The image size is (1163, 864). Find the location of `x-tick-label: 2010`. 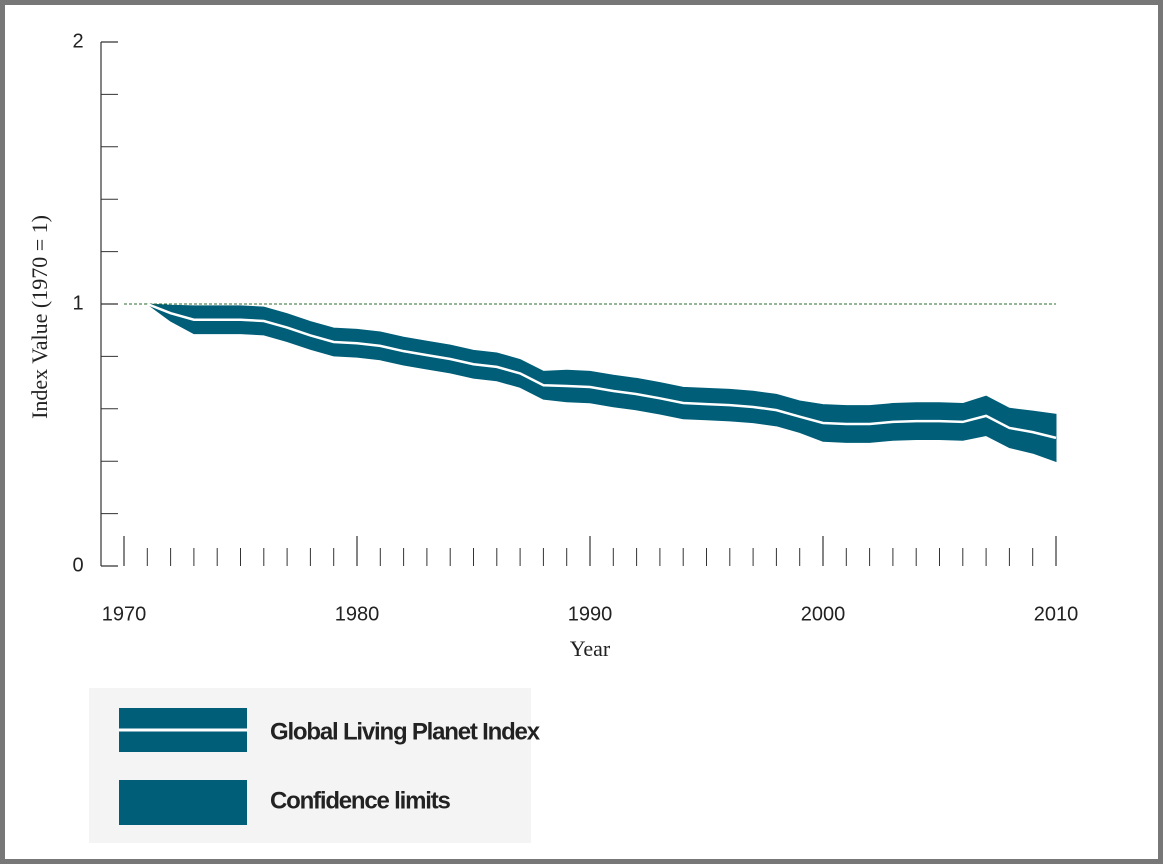

x-tick-label: 2010 is located at coordinates (1056, 614).